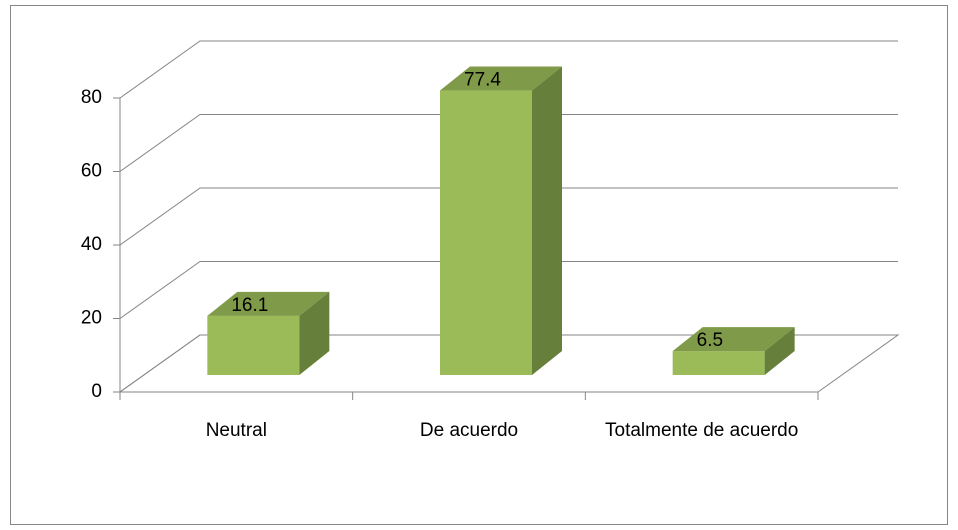 The width and height of the screenshot is (958, 530). Describe the element at coordinates (710, 340) in the screenshot. I see `data-label: 6.5` at that location.